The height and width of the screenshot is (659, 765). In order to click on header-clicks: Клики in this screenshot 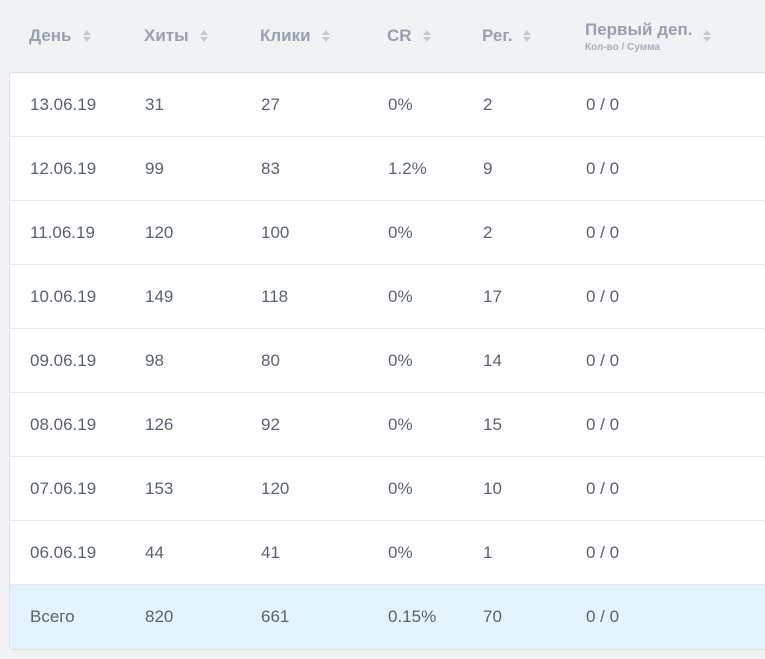, I will do `click(295, 36)`.